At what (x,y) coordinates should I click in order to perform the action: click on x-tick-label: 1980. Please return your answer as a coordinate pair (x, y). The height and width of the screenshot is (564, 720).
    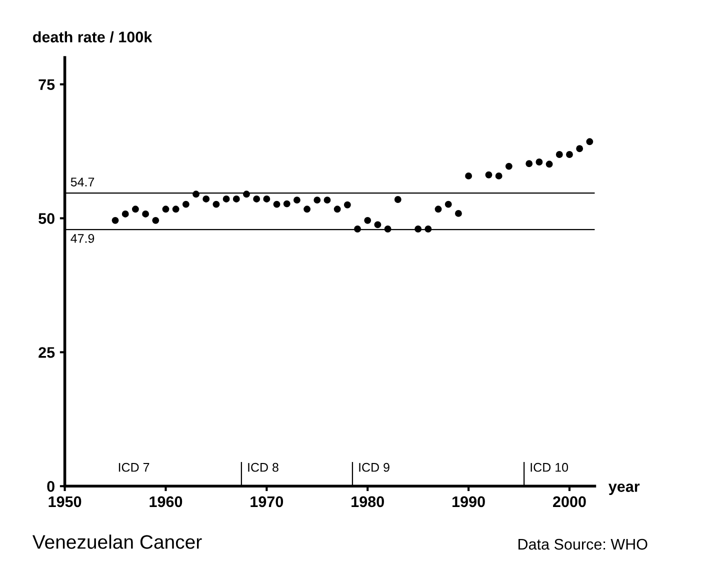
    Looking at the image, I should click on (368, 502).